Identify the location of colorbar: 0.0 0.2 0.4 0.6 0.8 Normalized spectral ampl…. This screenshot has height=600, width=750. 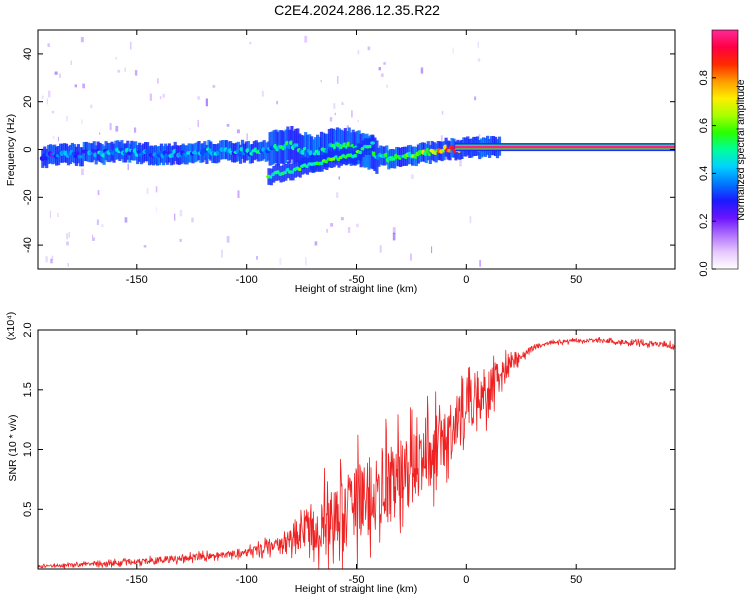
(722, 153).